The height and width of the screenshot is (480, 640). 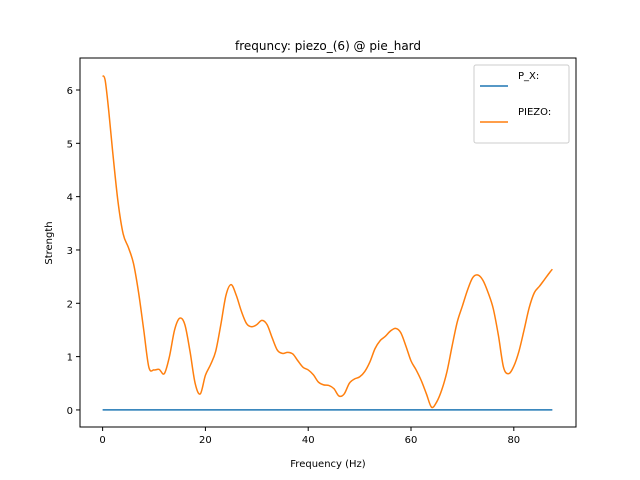 What do you see at coordinates (205, 440) in the screenshot?
I see `x-tick-label: 20` at bounding box center [205, 440].